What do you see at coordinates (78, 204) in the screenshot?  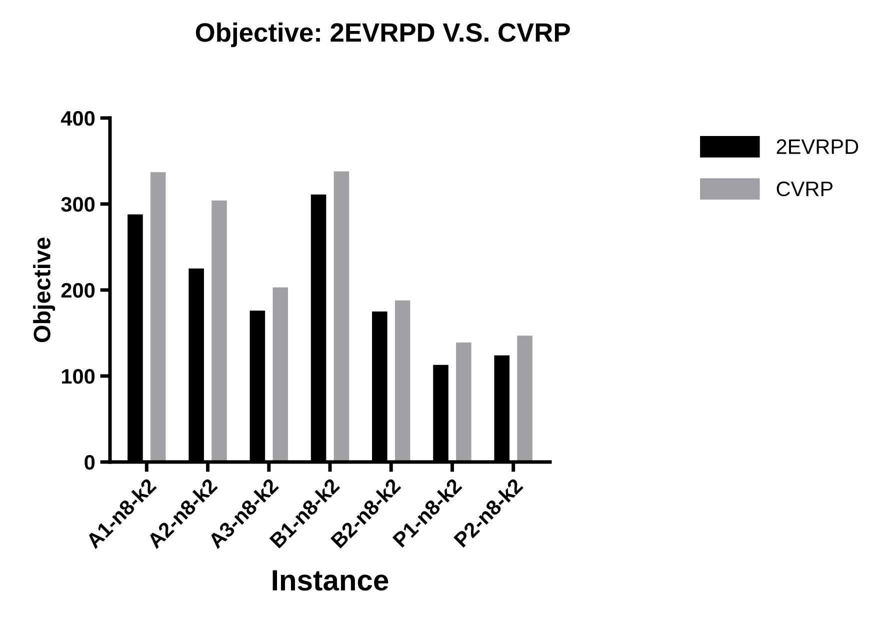 I see `y-tick-label: 300` at bounding box center [78, 204].